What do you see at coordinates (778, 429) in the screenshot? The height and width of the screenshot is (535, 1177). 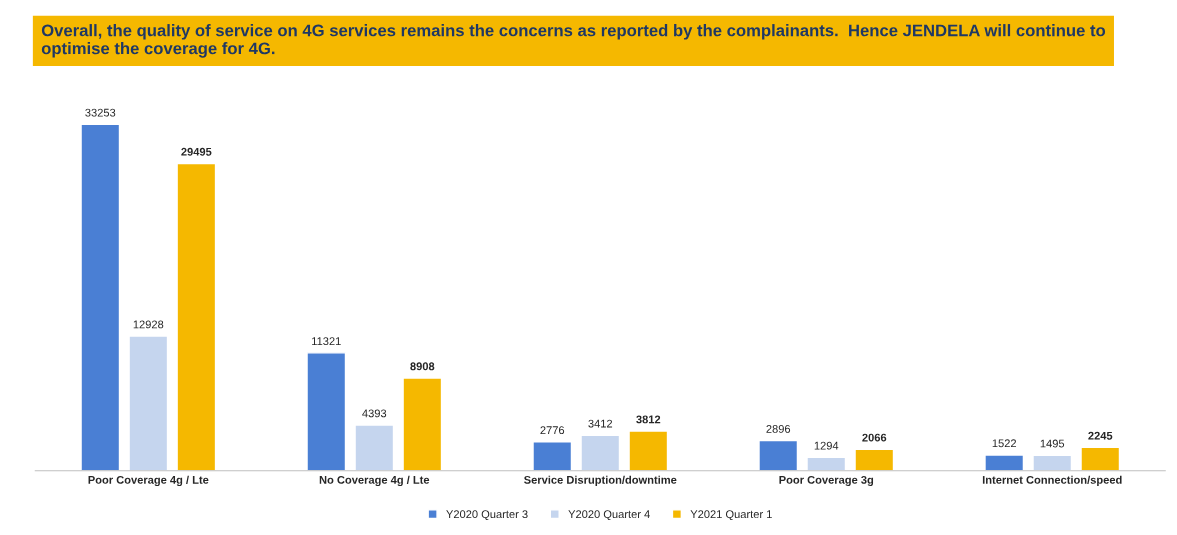 I see `data-label: 2896` at bounding box center [778, 429].